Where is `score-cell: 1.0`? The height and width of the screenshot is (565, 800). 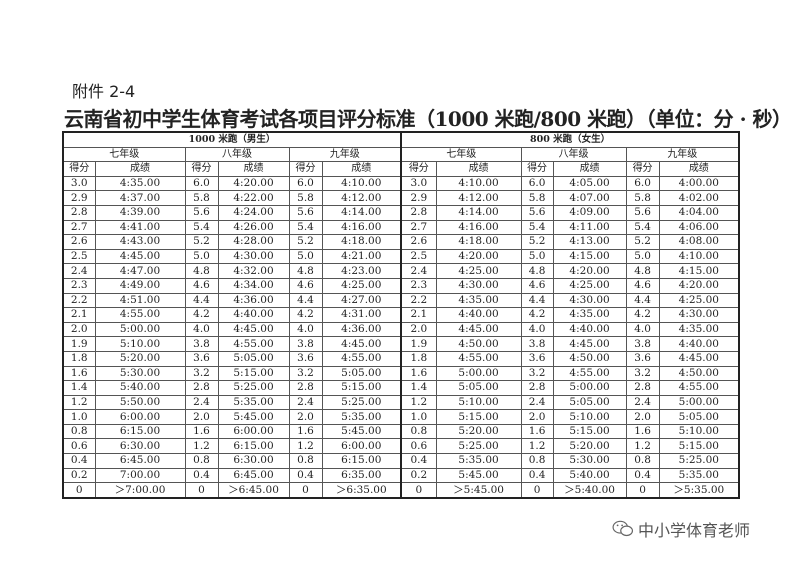
score-cell: 1.0 is located at coordinates (79, 417).